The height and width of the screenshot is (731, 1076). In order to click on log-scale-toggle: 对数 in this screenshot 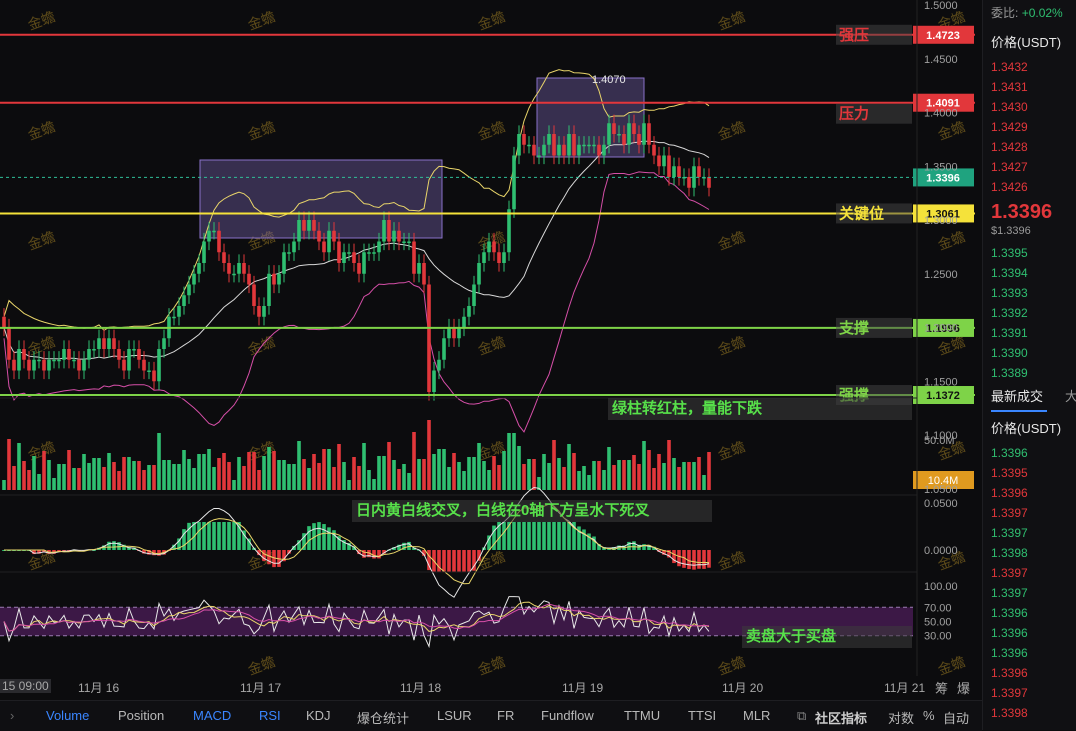, I will do `click(901, 718)`.